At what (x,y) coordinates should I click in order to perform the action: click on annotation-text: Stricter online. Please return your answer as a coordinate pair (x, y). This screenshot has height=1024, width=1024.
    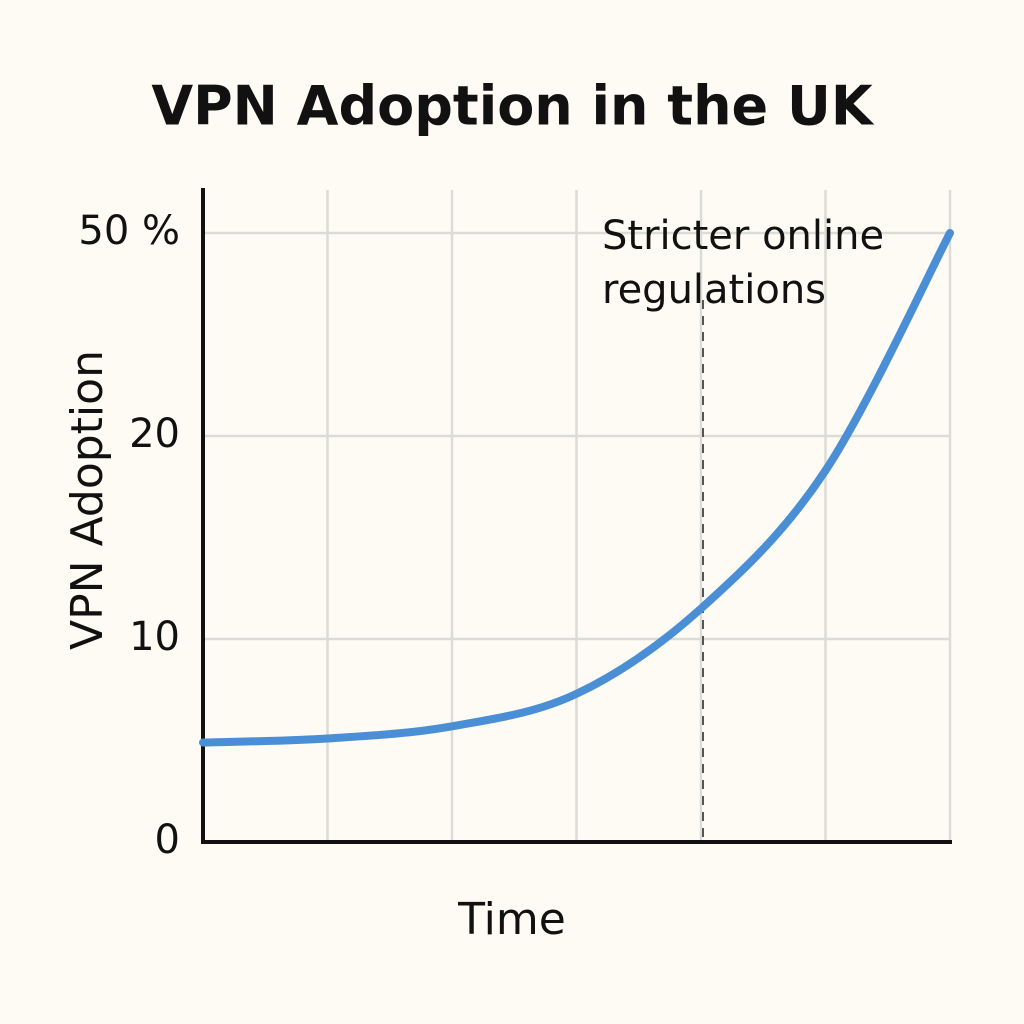
    Looking at the image, I should click on (743, 236).